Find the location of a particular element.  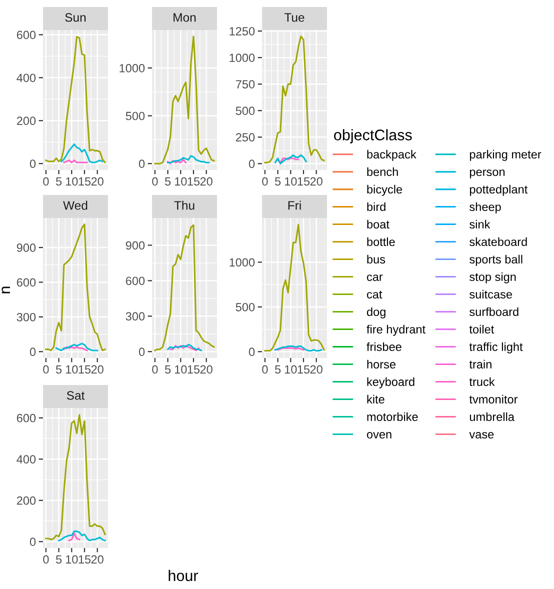

y-tick-label: 750 is located at coordinates (245, 84).